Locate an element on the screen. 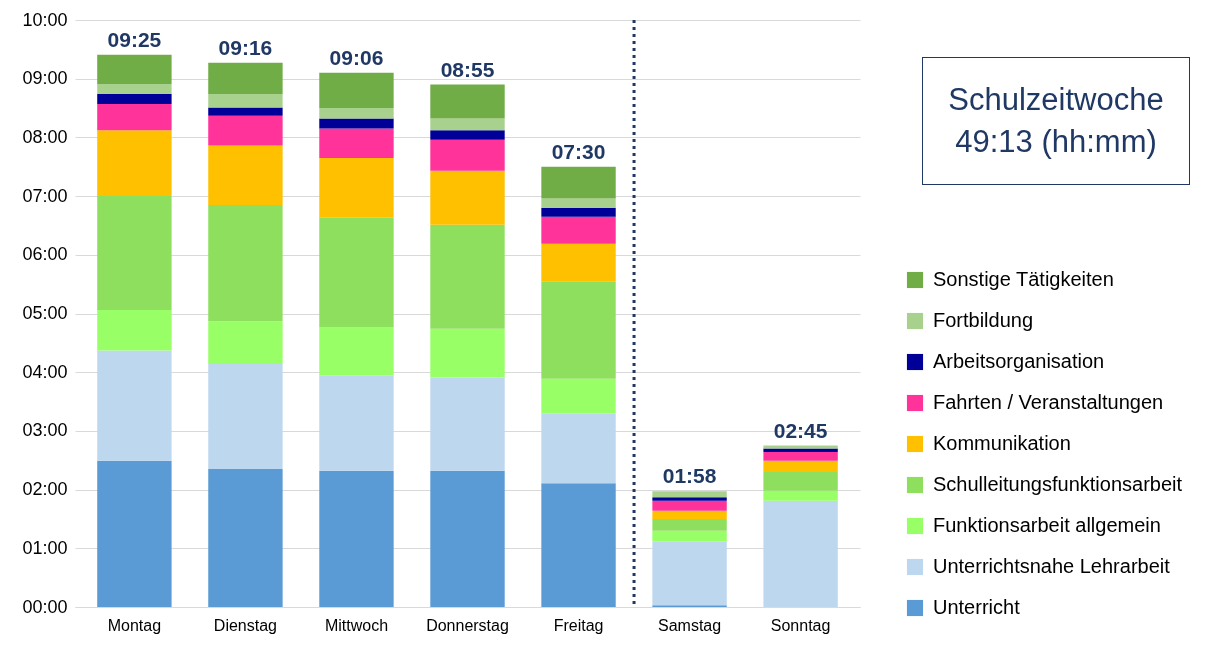  y-tick-label: 02:00 is located at coordinates (45, 489).